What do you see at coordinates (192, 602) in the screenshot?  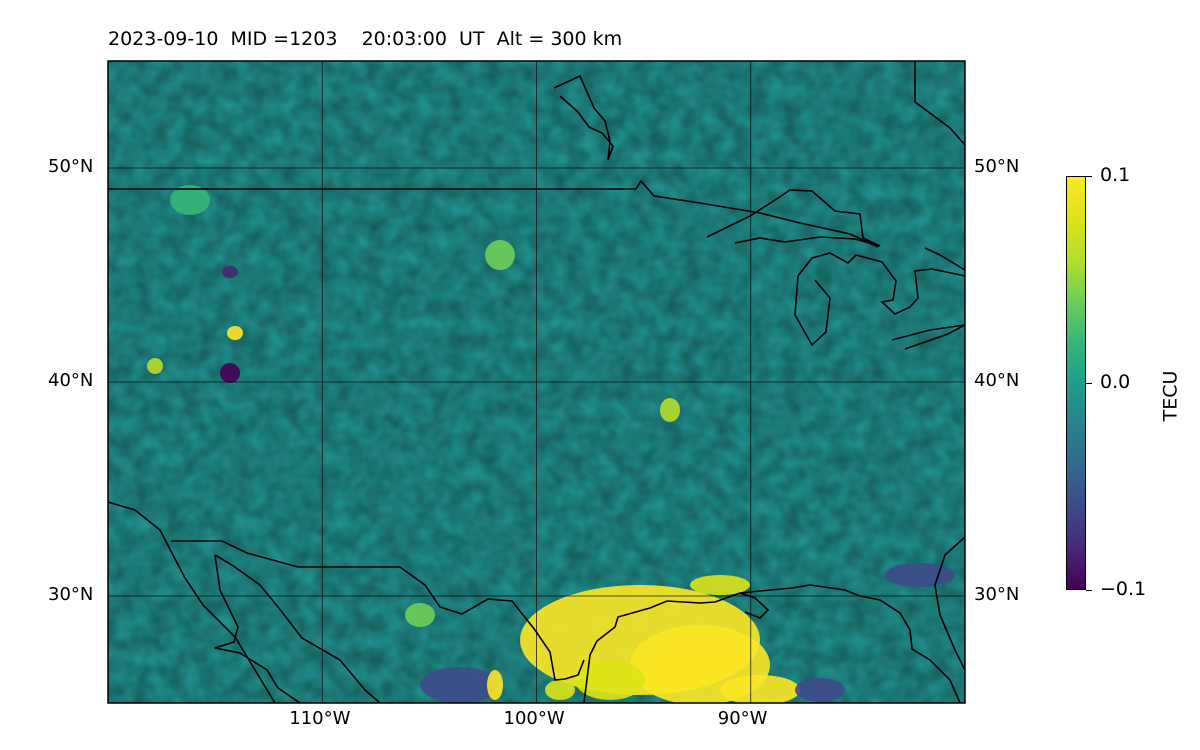 I see `mexico-west-coast` at bounding box center [192, 602].